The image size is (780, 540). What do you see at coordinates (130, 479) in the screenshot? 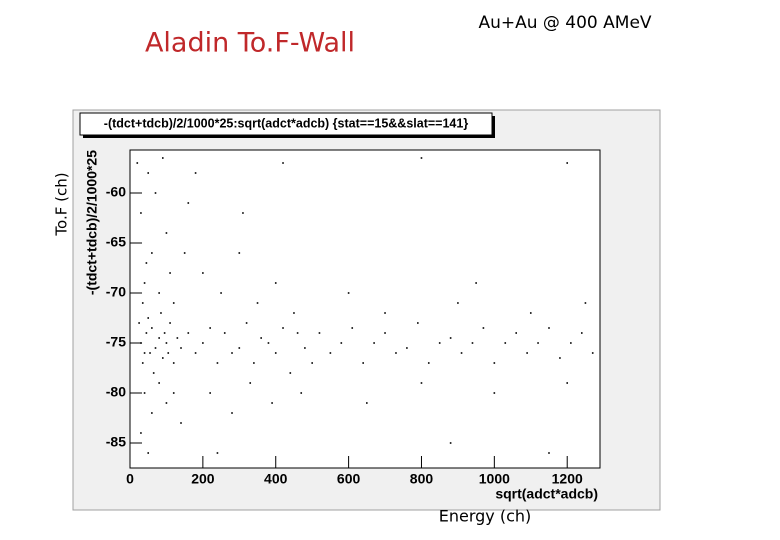
I see `x-tick-label: 0` at bounding box center [130, 479].